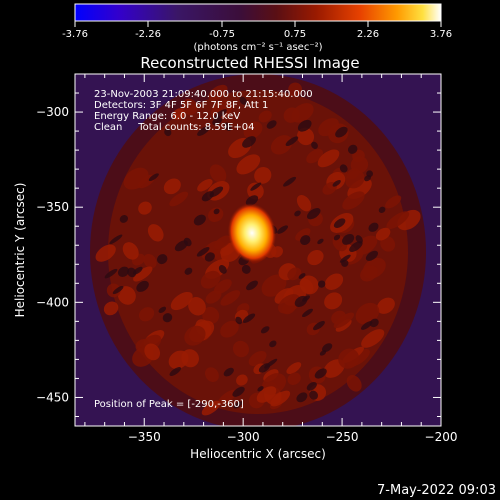 This screenshot has width=500, height=500. Describe the element at coordinates (222, 34) in the screenshot. I see `colorbar-tick-label: -0.75` at that location.